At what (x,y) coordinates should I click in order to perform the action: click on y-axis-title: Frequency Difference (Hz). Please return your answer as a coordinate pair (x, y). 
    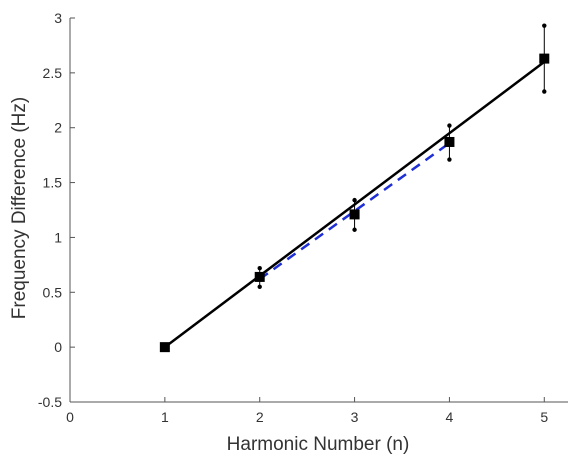
    Looking at the image, I should click on (19, 208).